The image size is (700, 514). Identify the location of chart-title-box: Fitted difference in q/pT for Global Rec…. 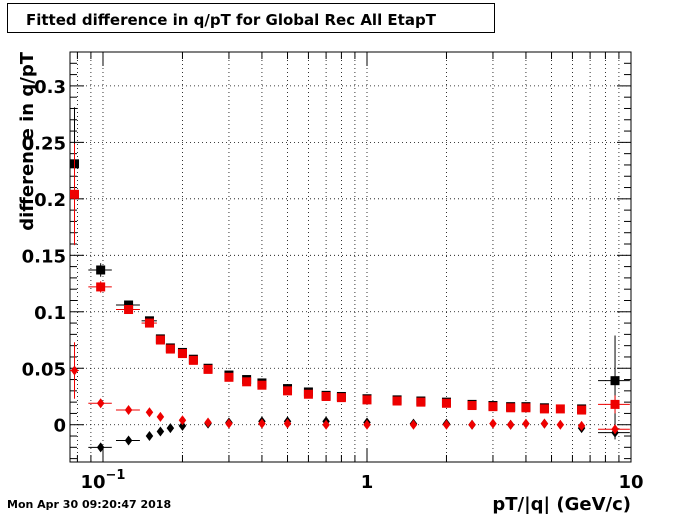
(251, 18).